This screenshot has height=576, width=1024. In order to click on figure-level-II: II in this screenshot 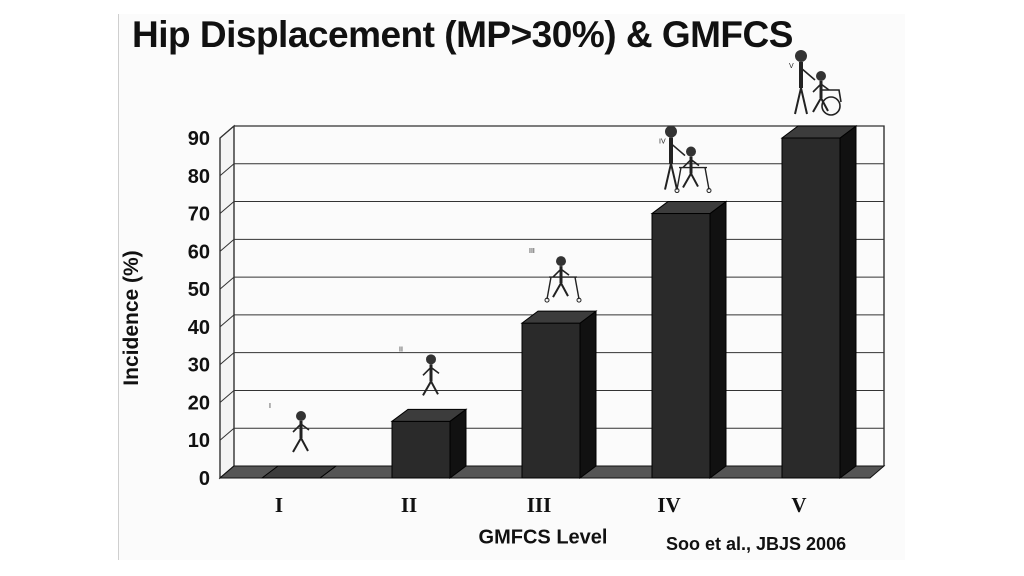, I will do `click(419, 371)`.